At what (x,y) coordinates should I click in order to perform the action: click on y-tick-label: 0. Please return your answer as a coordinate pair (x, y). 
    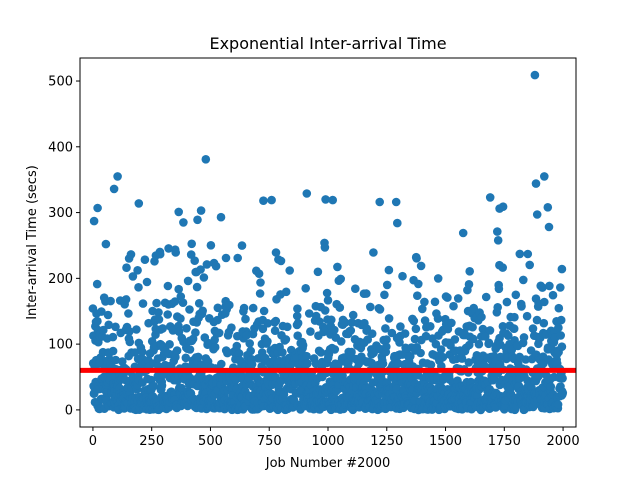
    Looking at the image, I should click on (69, 410).